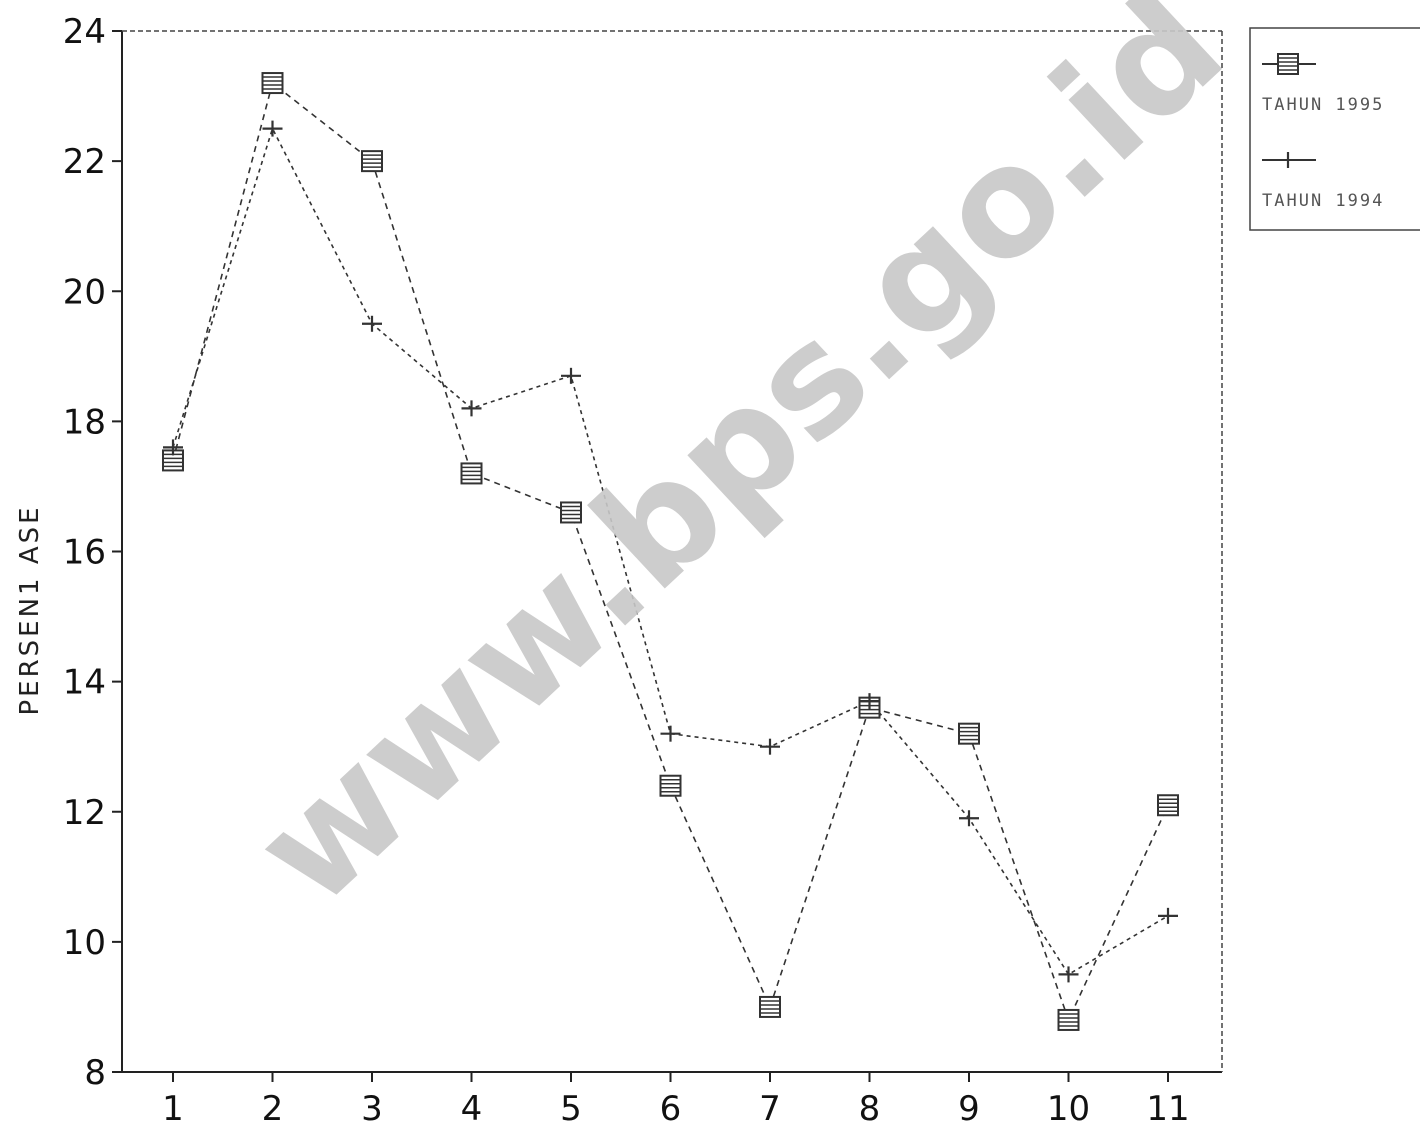 The height and width of the screenshot is (1138, 1420). I want to click on y-axis: 8 10 12 14 16 18 20 22 24, so click(92, 552).